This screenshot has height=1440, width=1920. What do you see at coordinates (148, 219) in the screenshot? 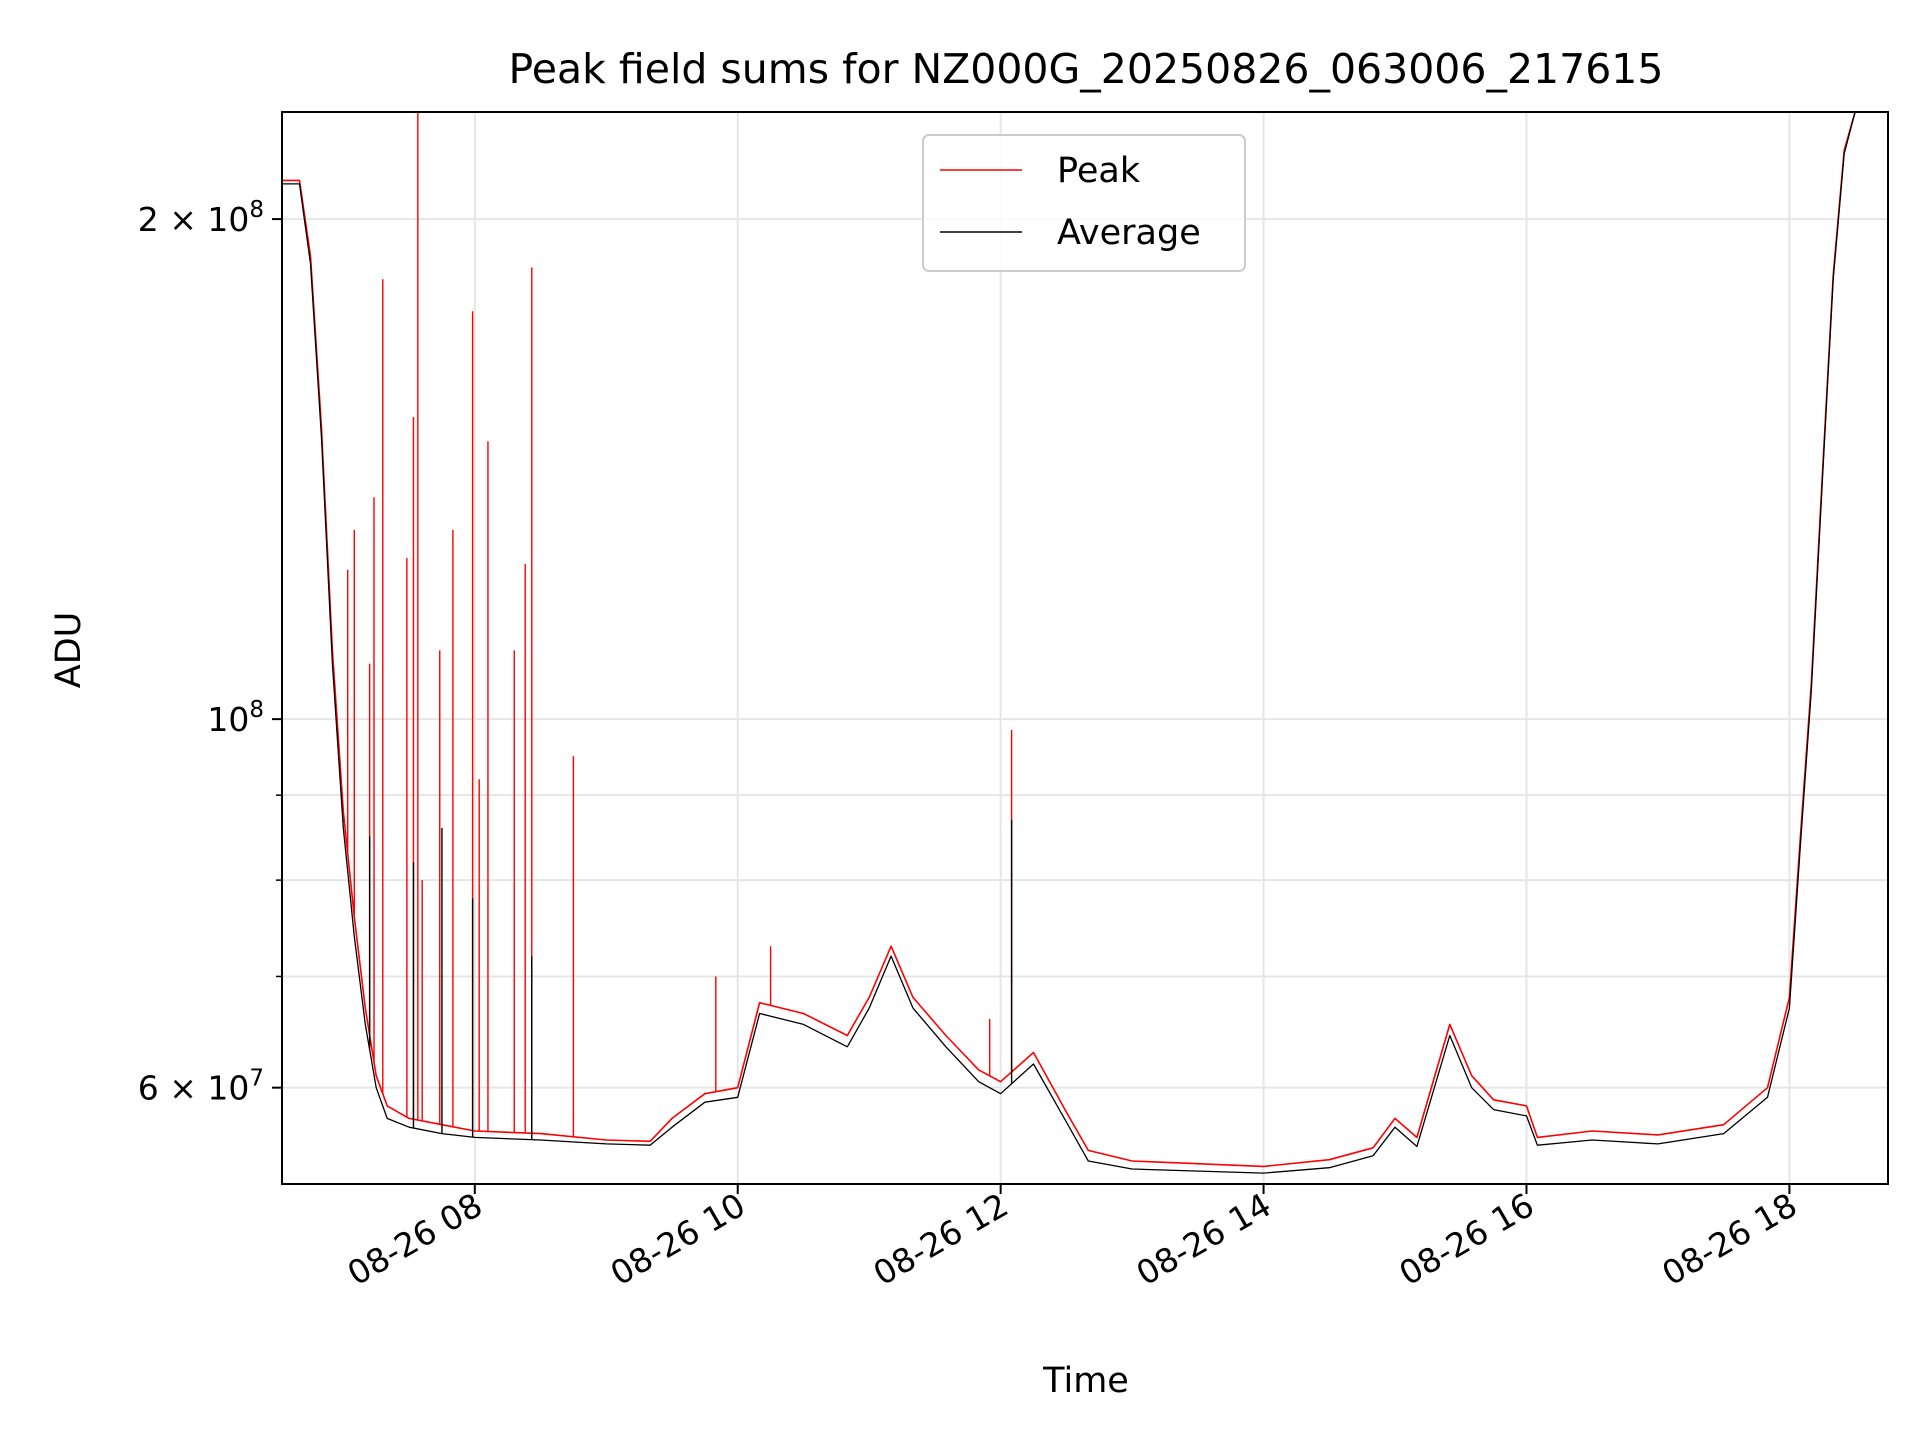
I see `y-tick-mantissa: 2` at bounding box center [148, 219].